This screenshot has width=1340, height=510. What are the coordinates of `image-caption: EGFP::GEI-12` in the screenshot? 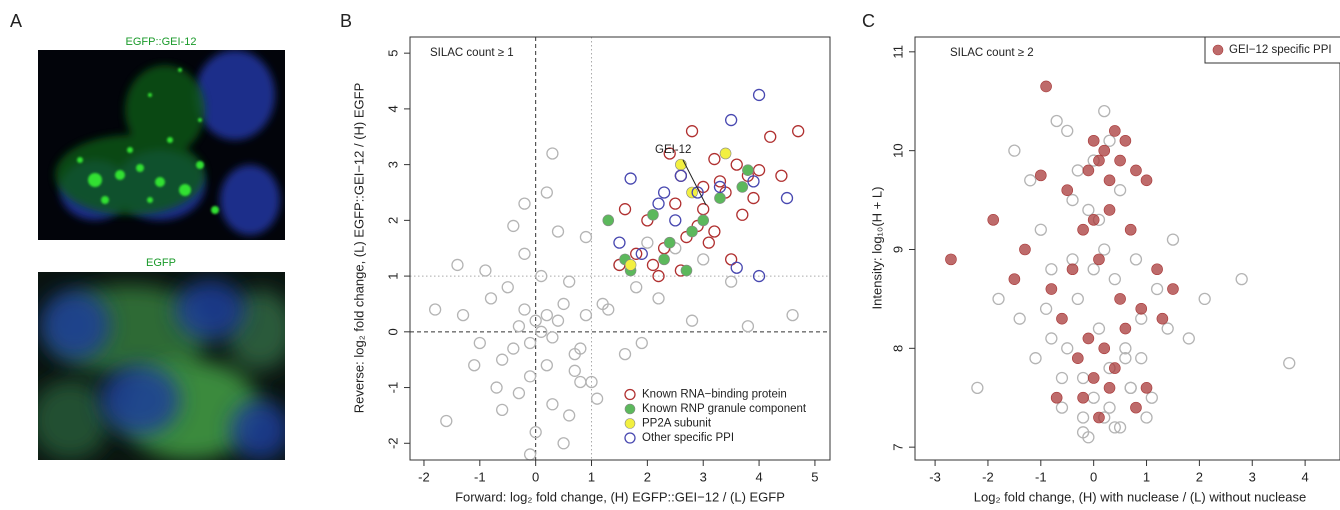 It's located at (161, 42).